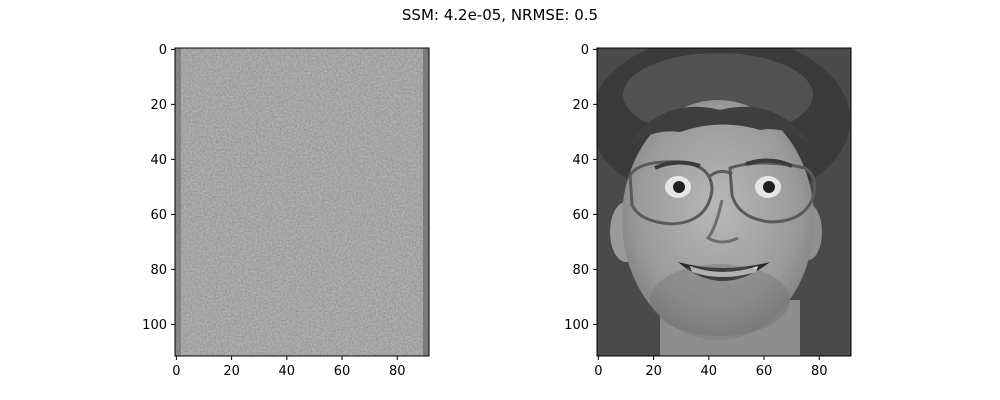 The width and height of the screenshot is (1000, 400). Describe the element at coordinates (722, 193) in the screenshot. I see `face-glasses` at that location.